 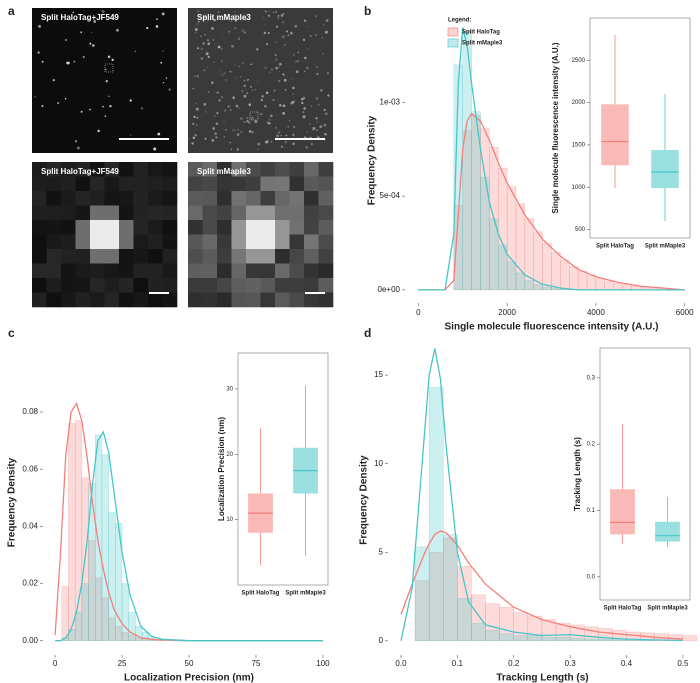 What do you see at coordinates (30, 411) in the screenshot?
I see `y-tick-label: 0.08` at bounding box center [30, 411].